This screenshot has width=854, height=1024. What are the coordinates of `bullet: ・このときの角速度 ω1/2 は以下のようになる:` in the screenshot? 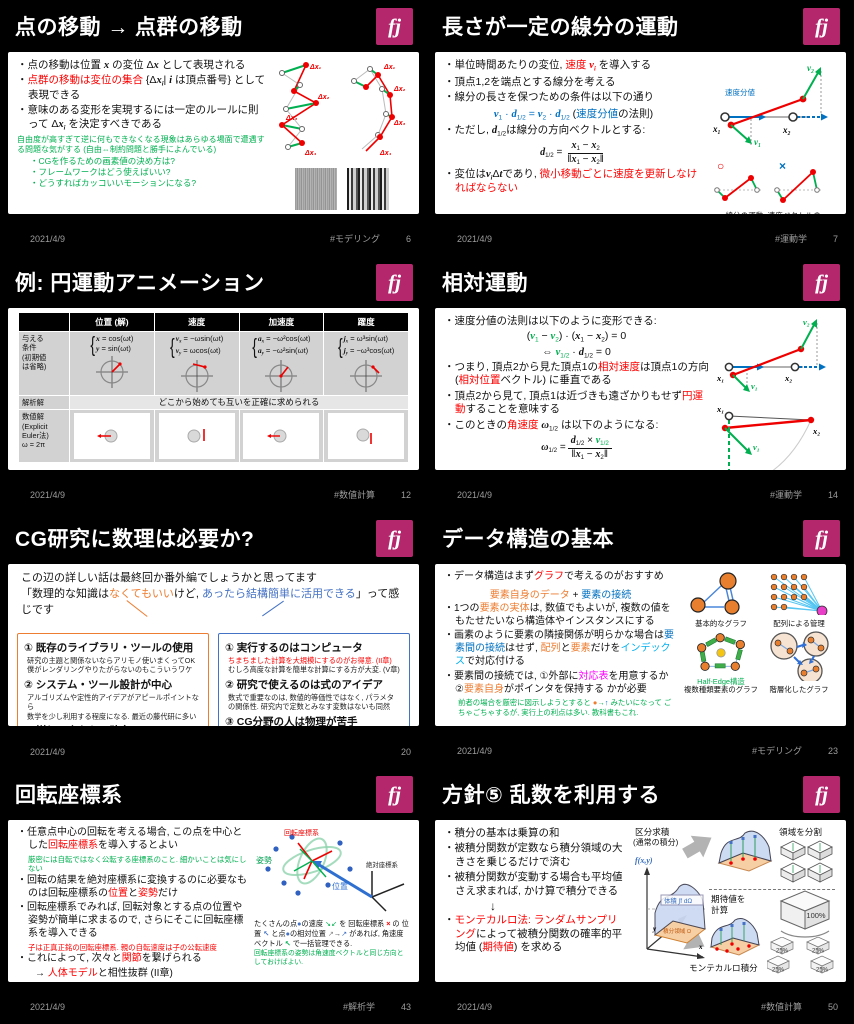 It's located at (551, 425).